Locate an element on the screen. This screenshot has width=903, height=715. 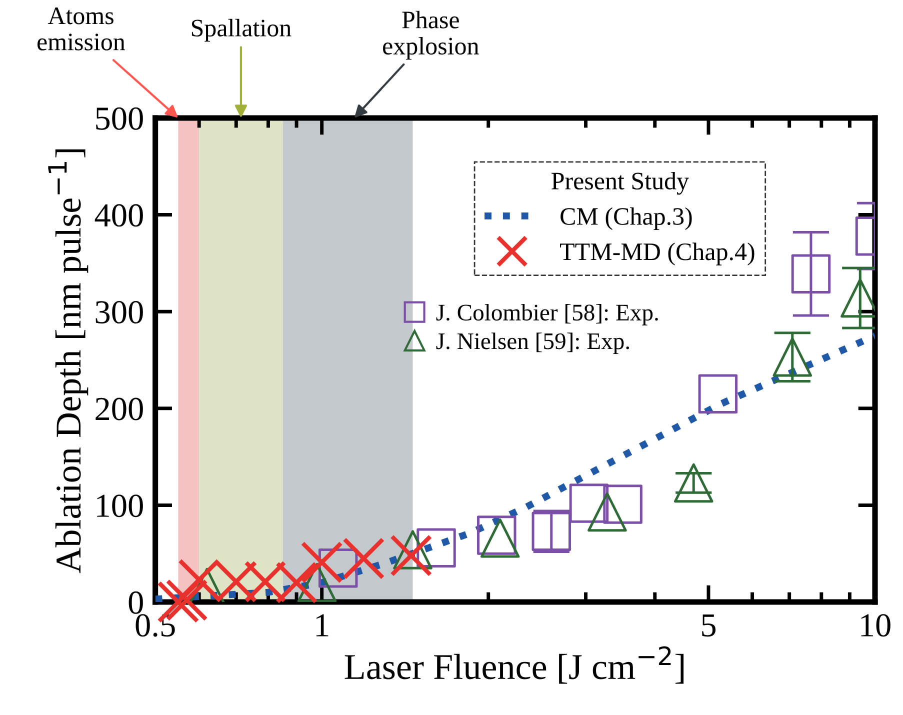
band-label: Spallation is located at coordinates (242, 30).